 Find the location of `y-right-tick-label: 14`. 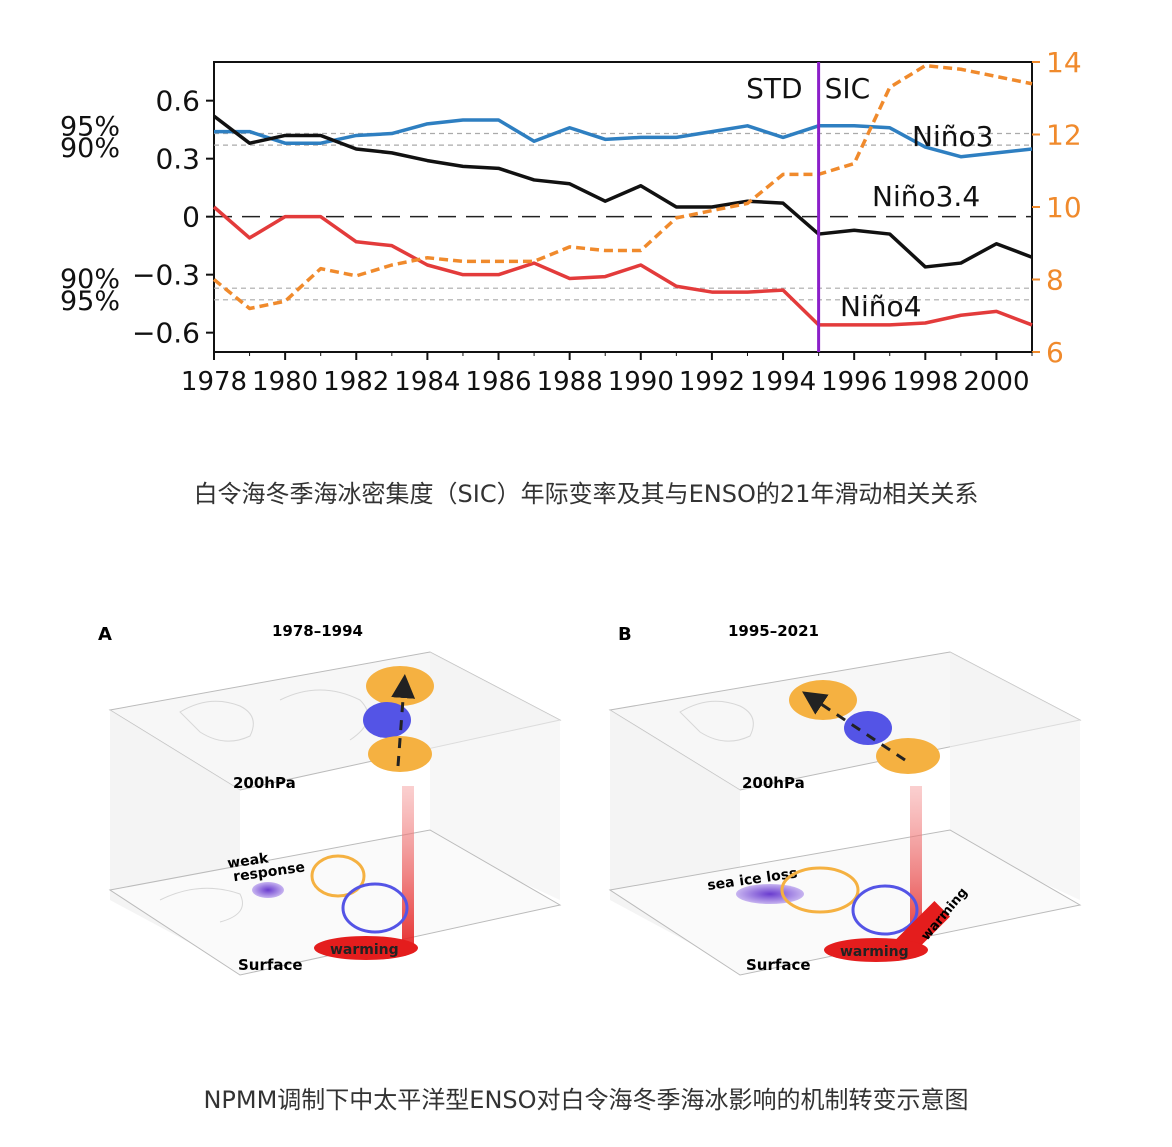

y-right-tick-label: 14 is located at coordinates (1064, 62).